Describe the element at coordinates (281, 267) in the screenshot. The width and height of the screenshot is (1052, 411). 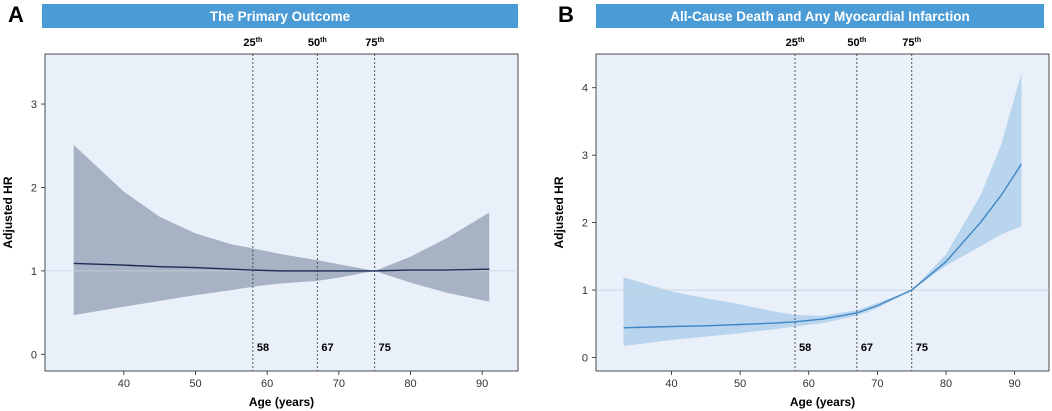
I see `hr-line` at that location.